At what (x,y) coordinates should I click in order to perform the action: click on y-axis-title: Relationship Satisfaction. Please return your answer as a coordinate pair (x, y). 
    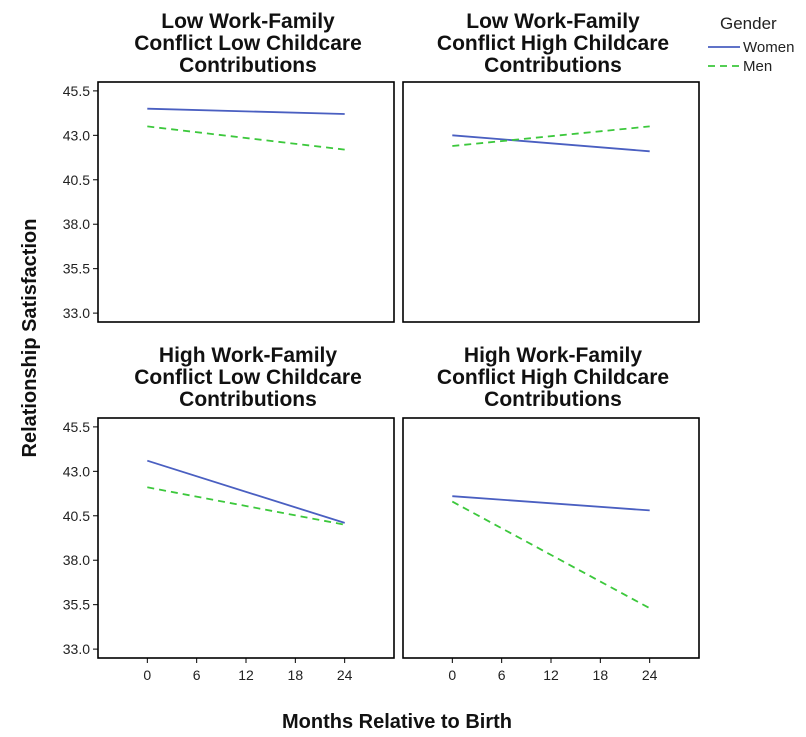
    Looking at the image, I should click on (30, 338).